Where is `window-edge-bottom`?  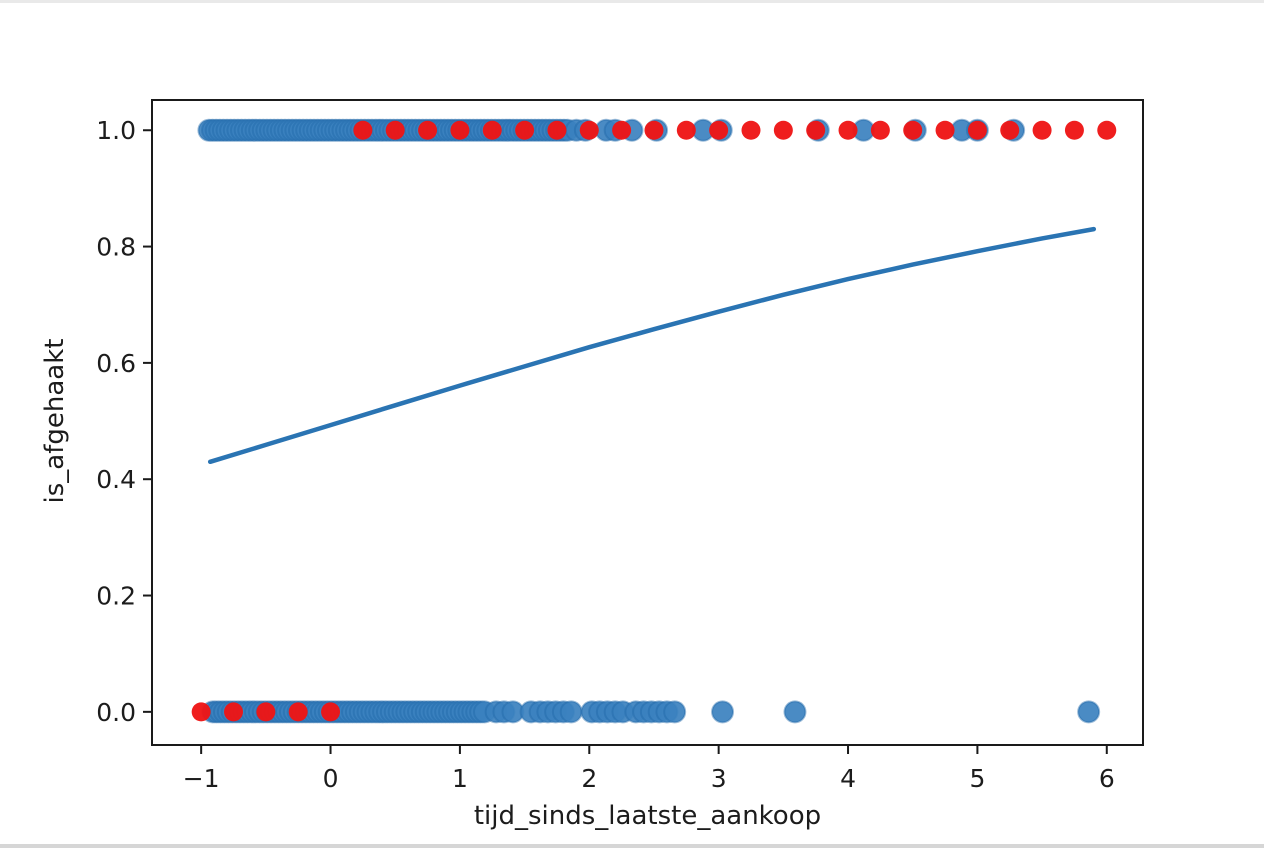
window-edge-bottom is located at coordinates (632, 846).